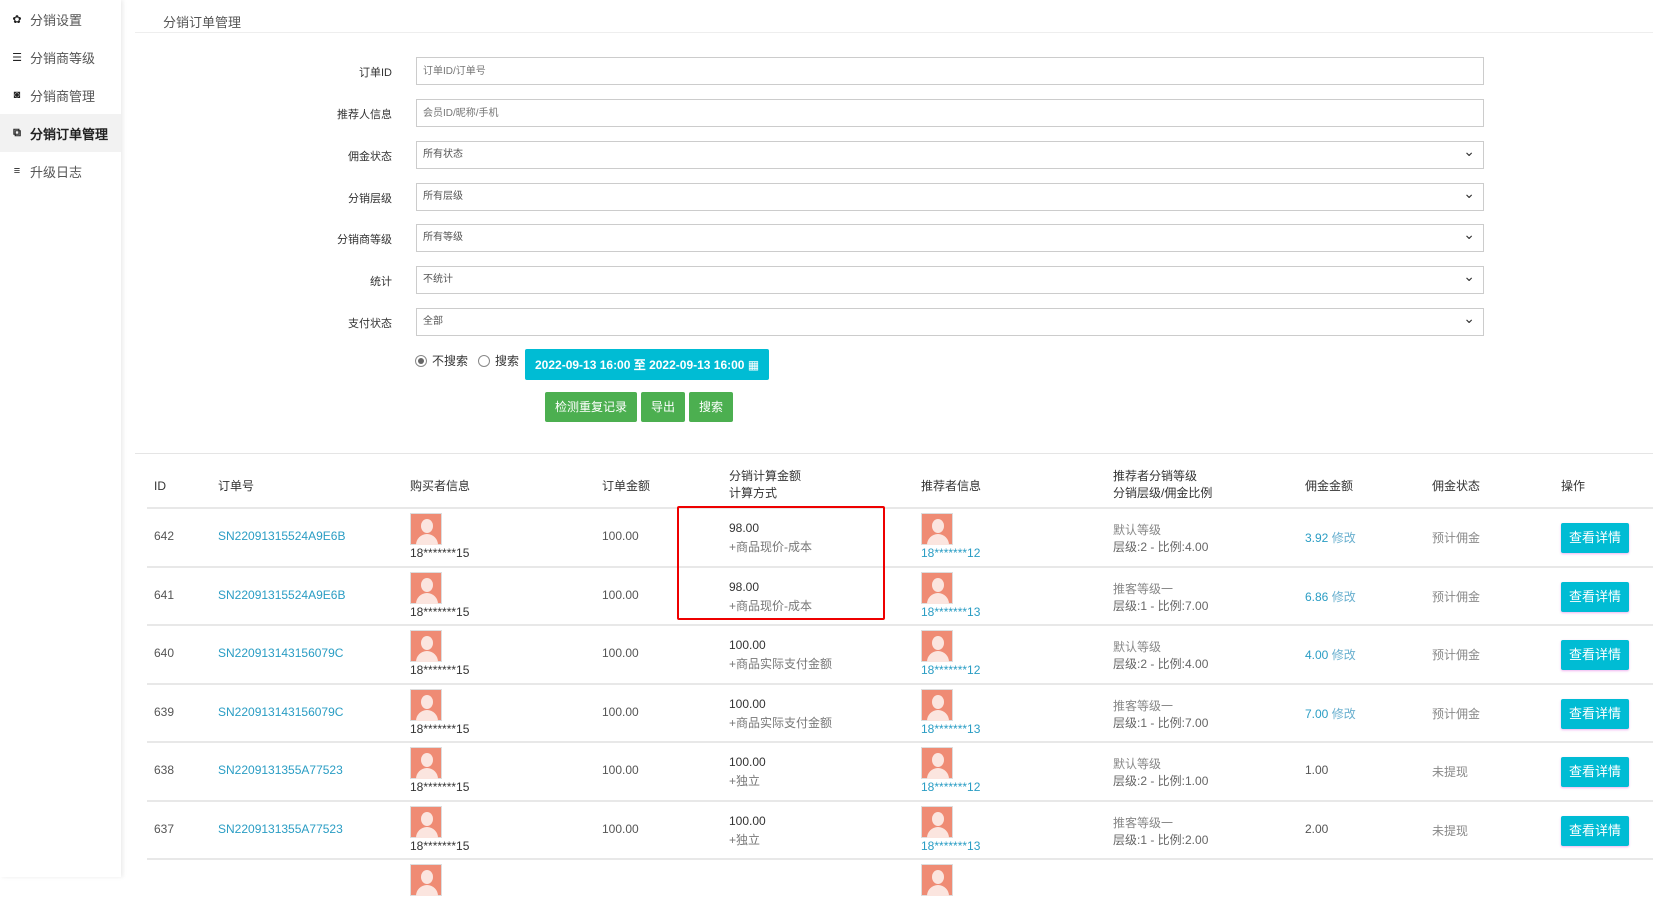  Describe the element at coordinates (950, 153) in the screenshot. I see `commission-status-select: 所有状态` at that location.